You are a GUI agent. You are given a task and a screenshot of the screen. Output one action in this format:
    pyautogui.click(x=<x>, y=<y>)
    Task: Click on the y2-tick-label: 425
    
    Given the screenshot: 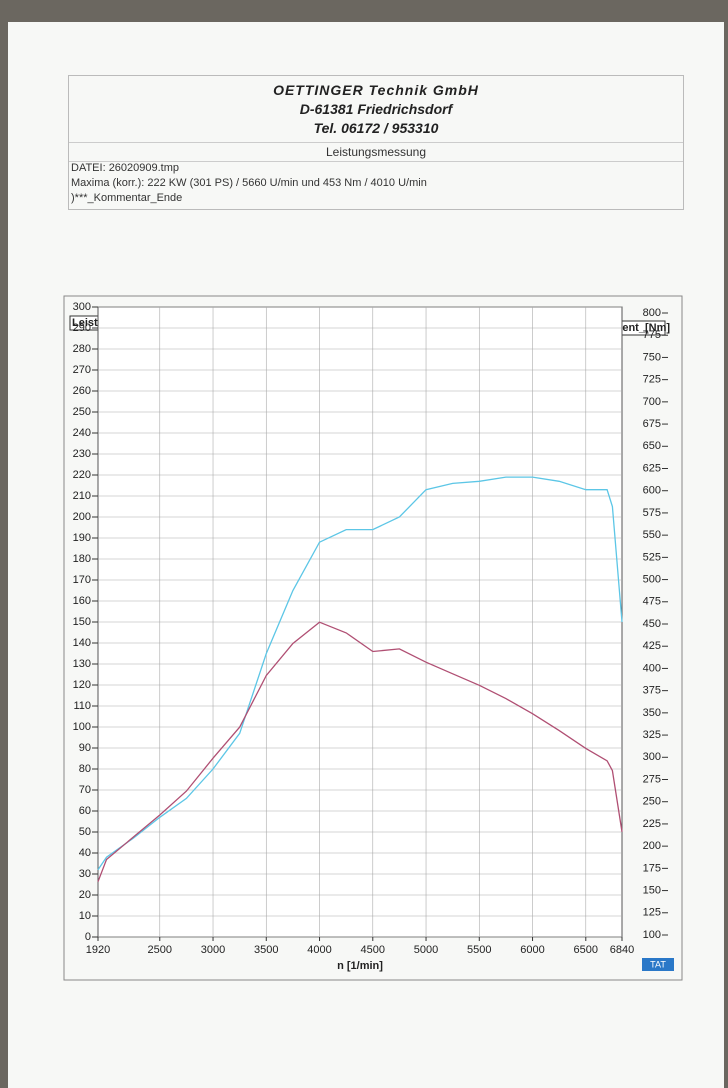 What is the action you would take?
    pyautogui.click(x=652, y=646)
    